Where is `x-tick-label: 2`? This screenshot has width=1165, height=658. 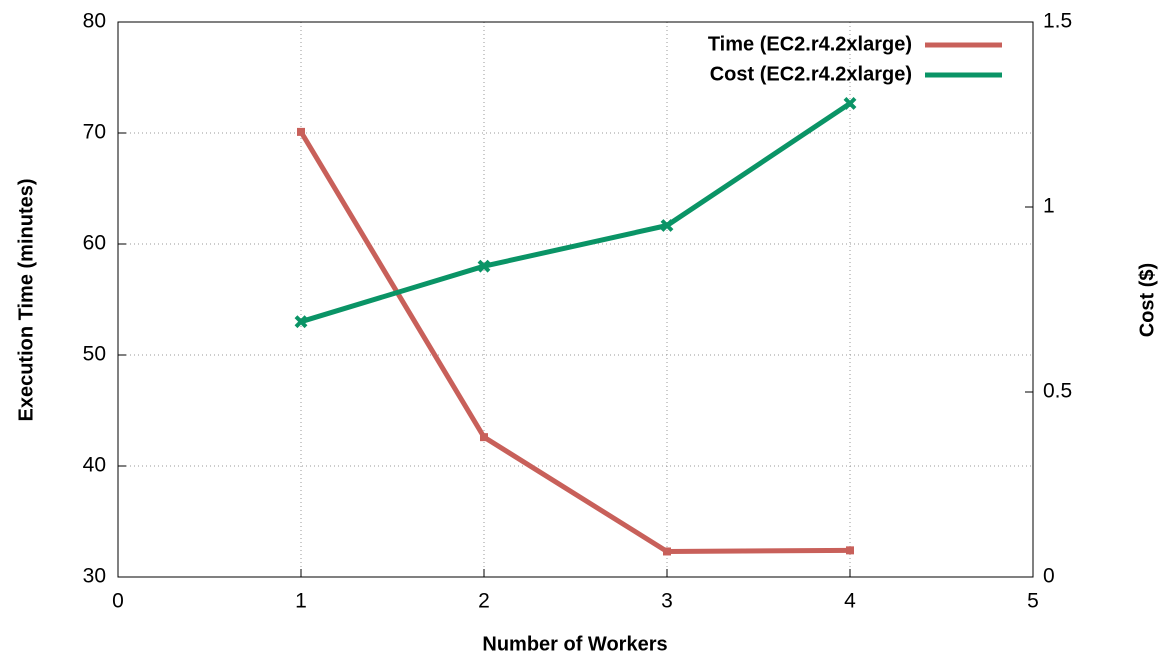
x-tick-label: 2 is located at coordinates (484, 601).